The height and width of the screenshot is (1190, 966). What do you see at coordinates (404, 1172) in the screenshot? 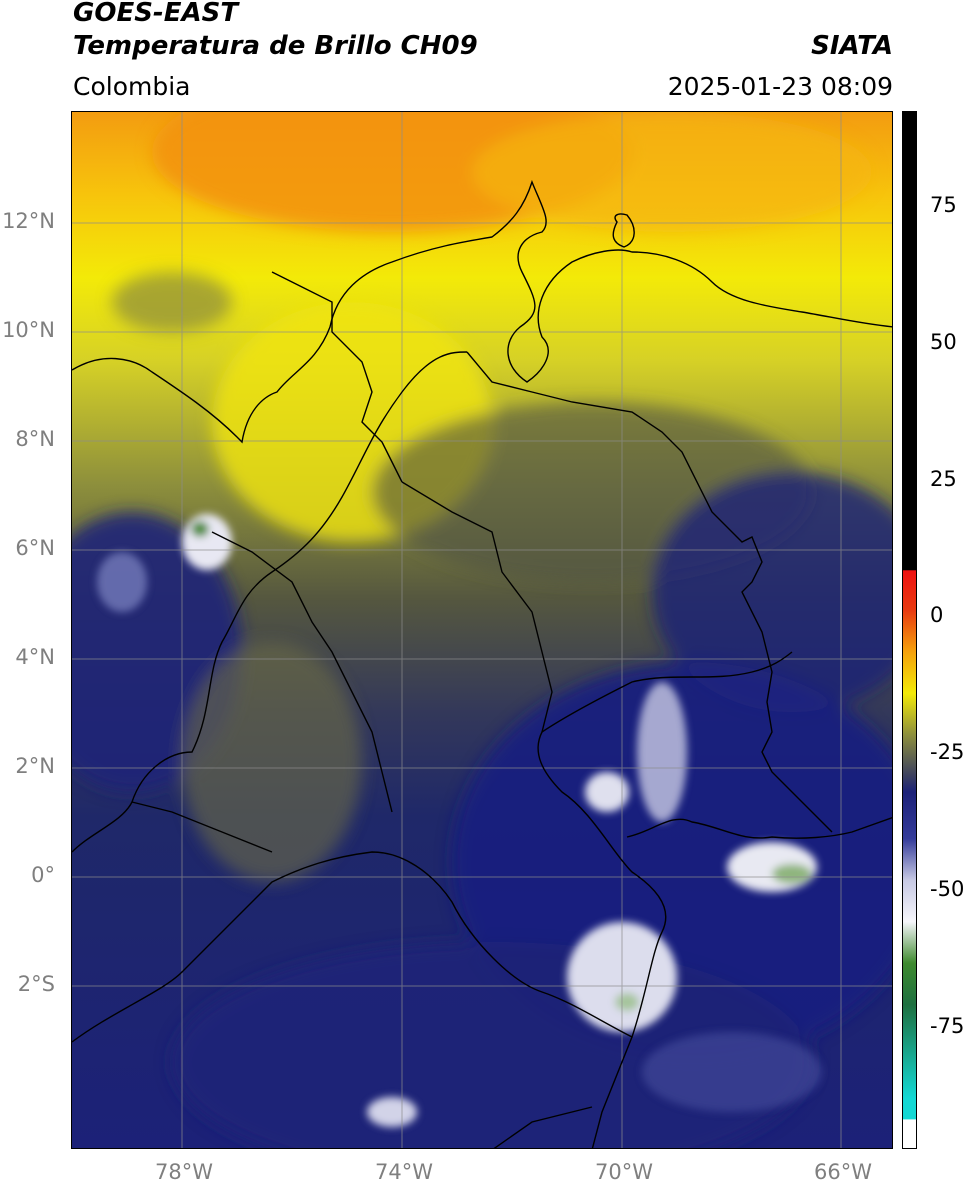
I see `lon-tick-label: 74°W` at bounding box center [404, 1172].